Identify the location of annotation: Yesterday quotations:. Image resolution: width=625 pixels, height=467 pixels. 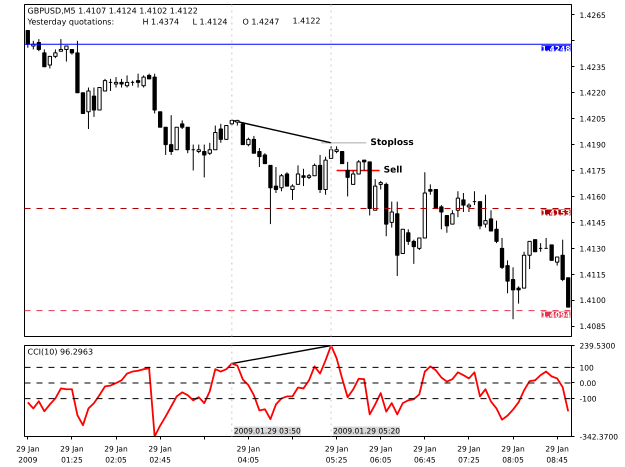
(70, 22).